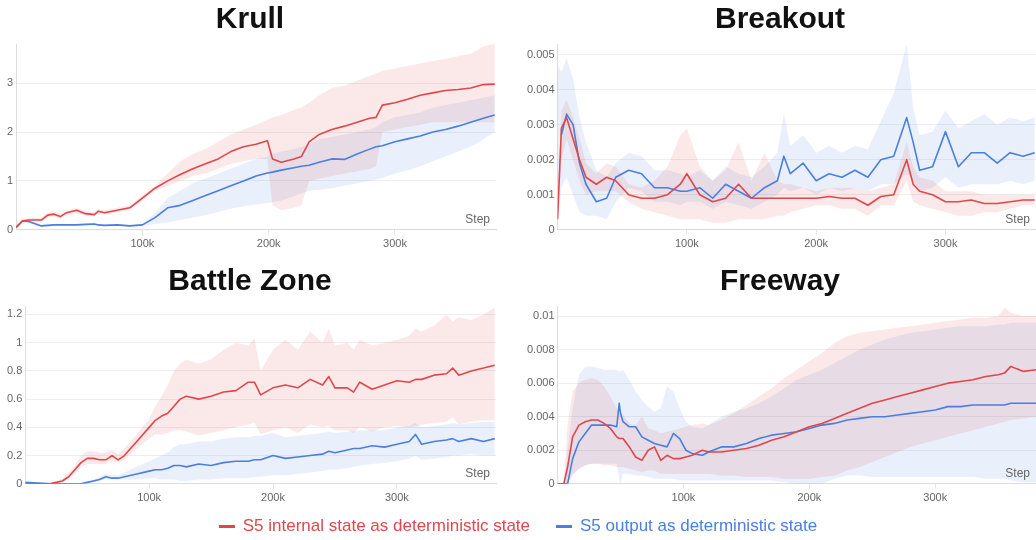  What do you see at coordinates (10, 131) in the screenshot?
I see `y-tick-label: 2` at bounding box center [10, 131].